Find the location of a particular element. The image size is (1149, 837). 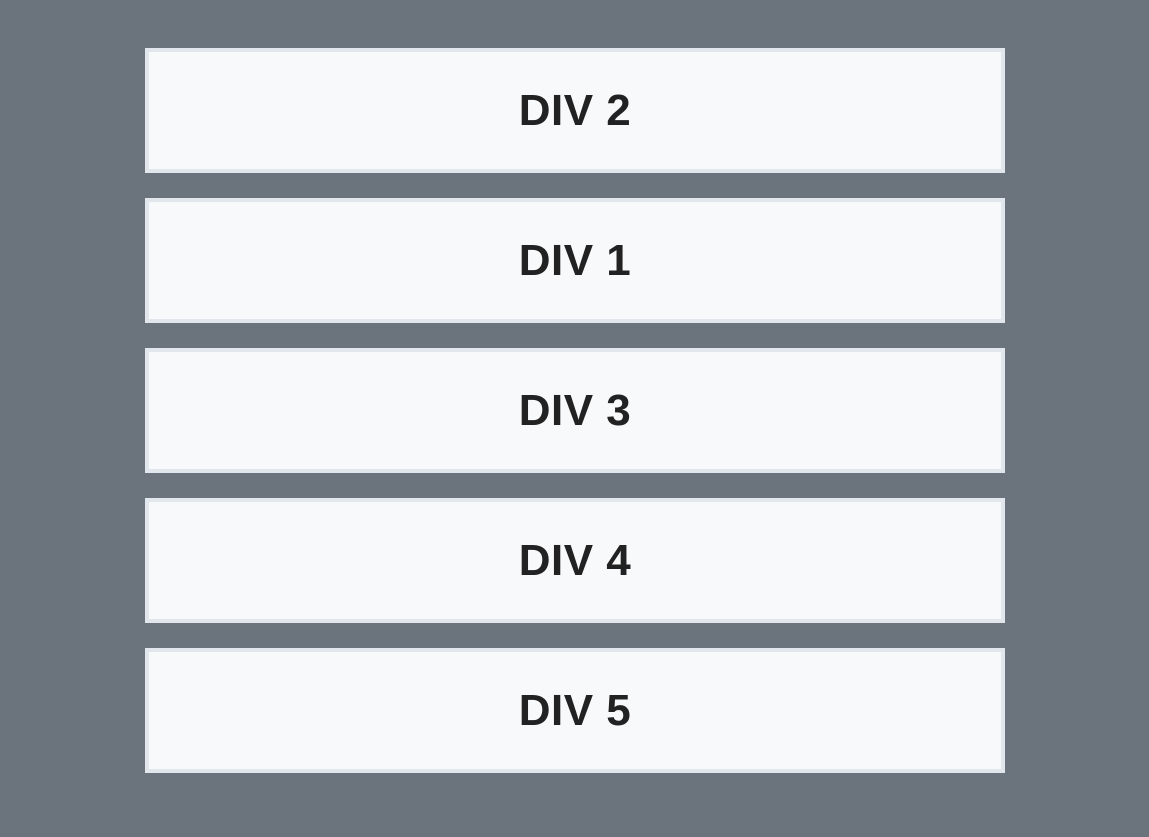

list-item: DIV 2 is located at coordinates (575, 110).